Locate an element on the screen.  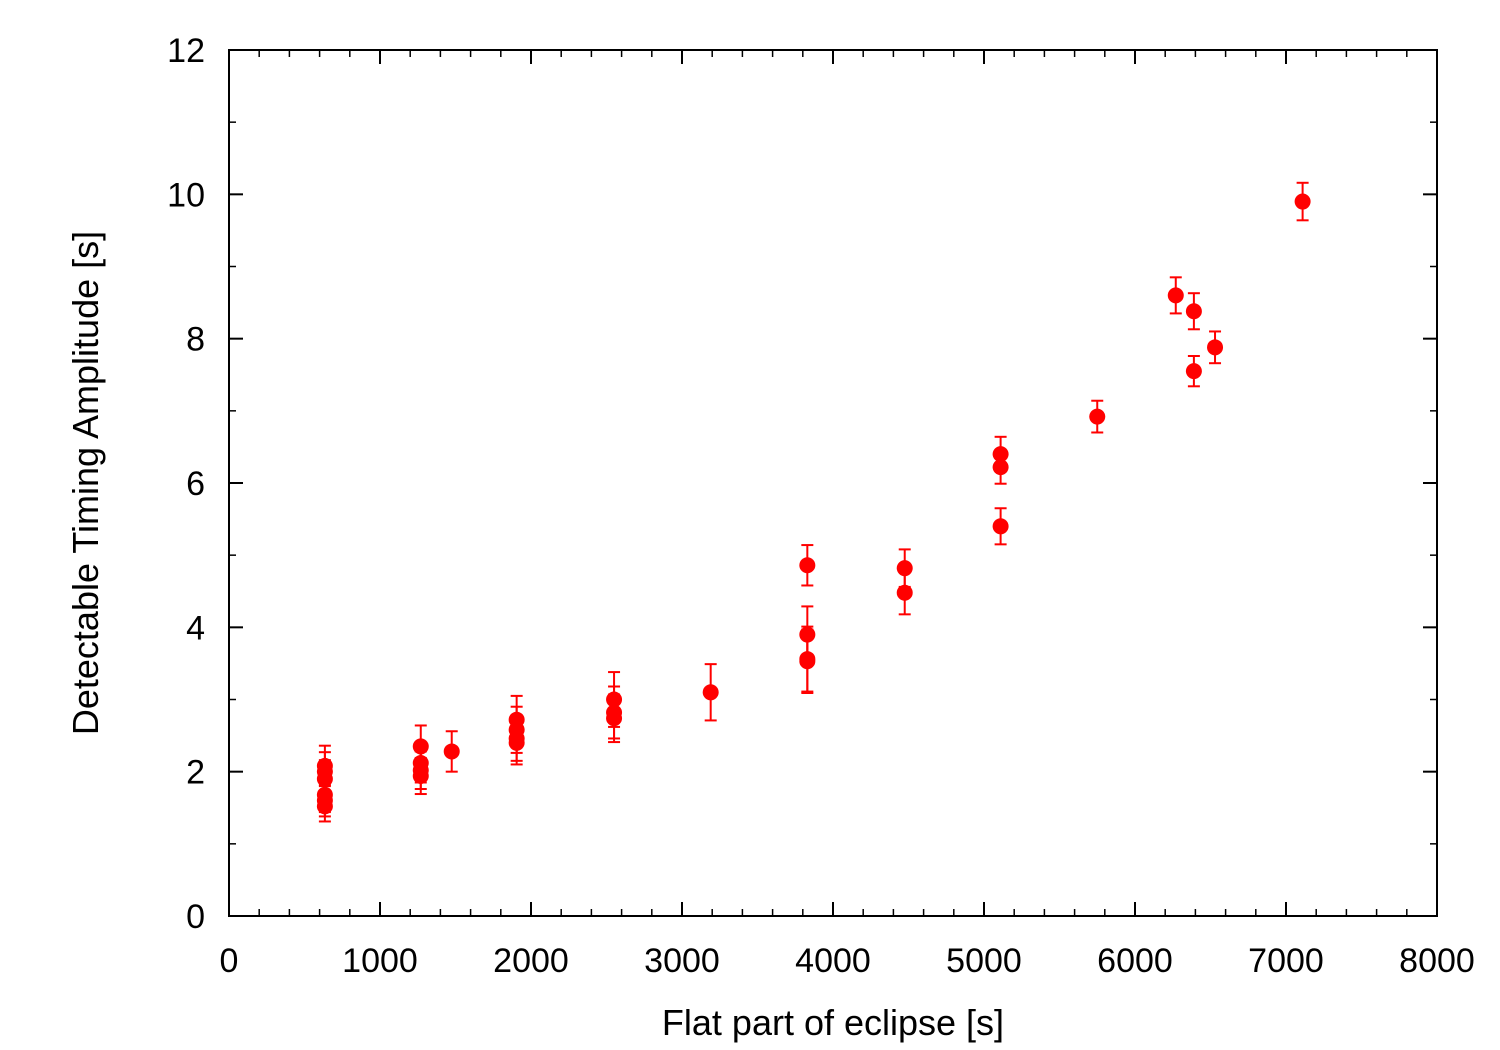
y-tick-labels: 0 2 4 6 8 10 12 is located at coordinates (186, 484).